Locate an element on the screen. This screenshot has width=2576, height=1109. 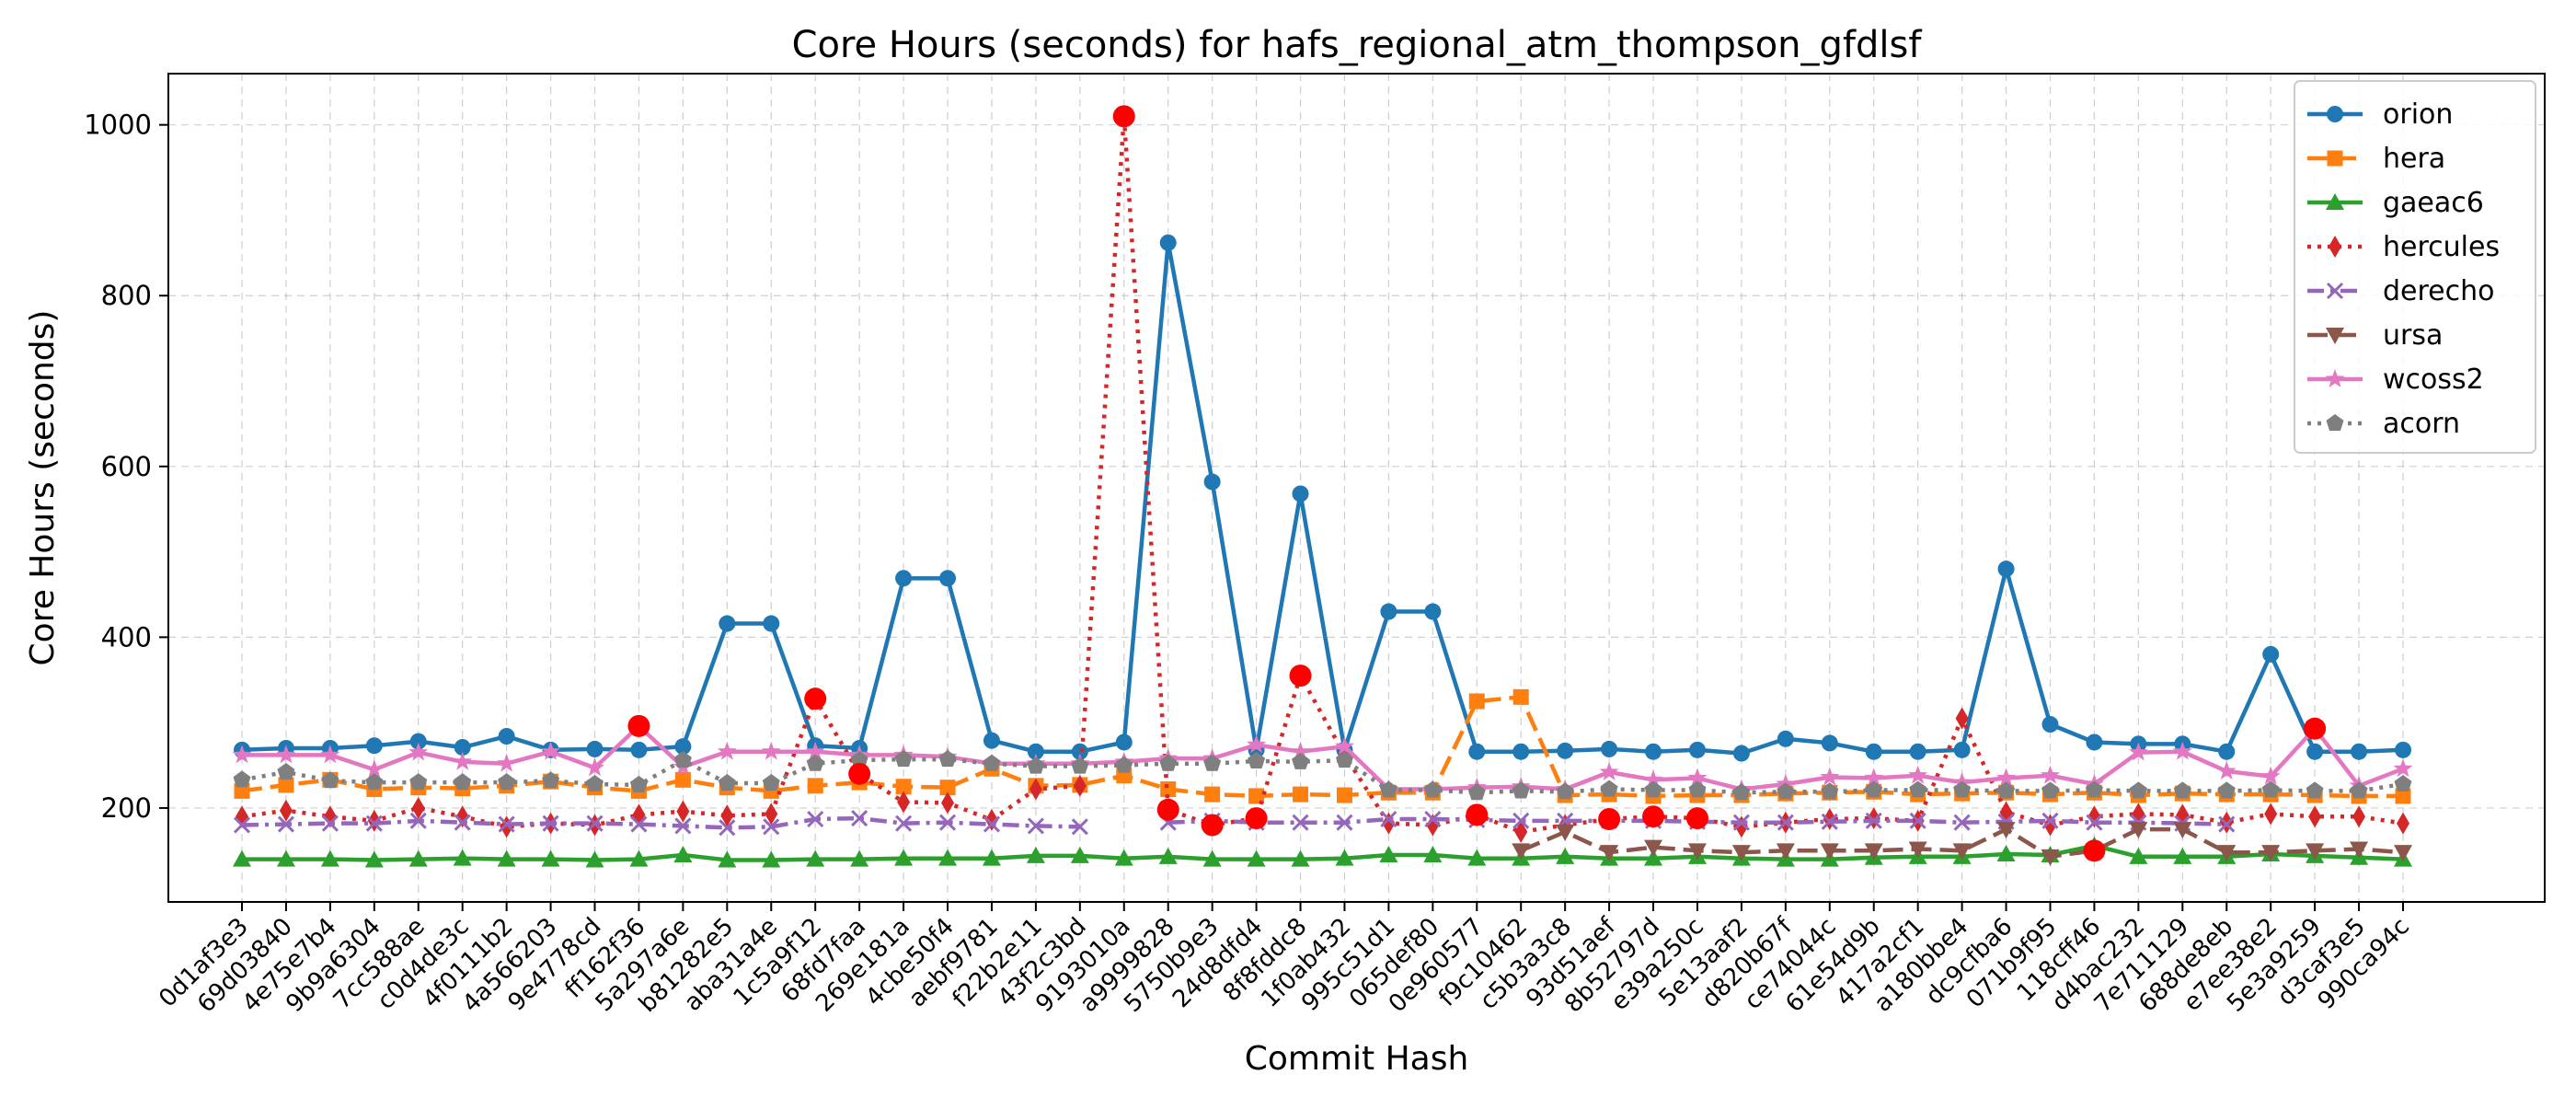
legend-label: wcoss2 is located at coordinates (2433, 380).